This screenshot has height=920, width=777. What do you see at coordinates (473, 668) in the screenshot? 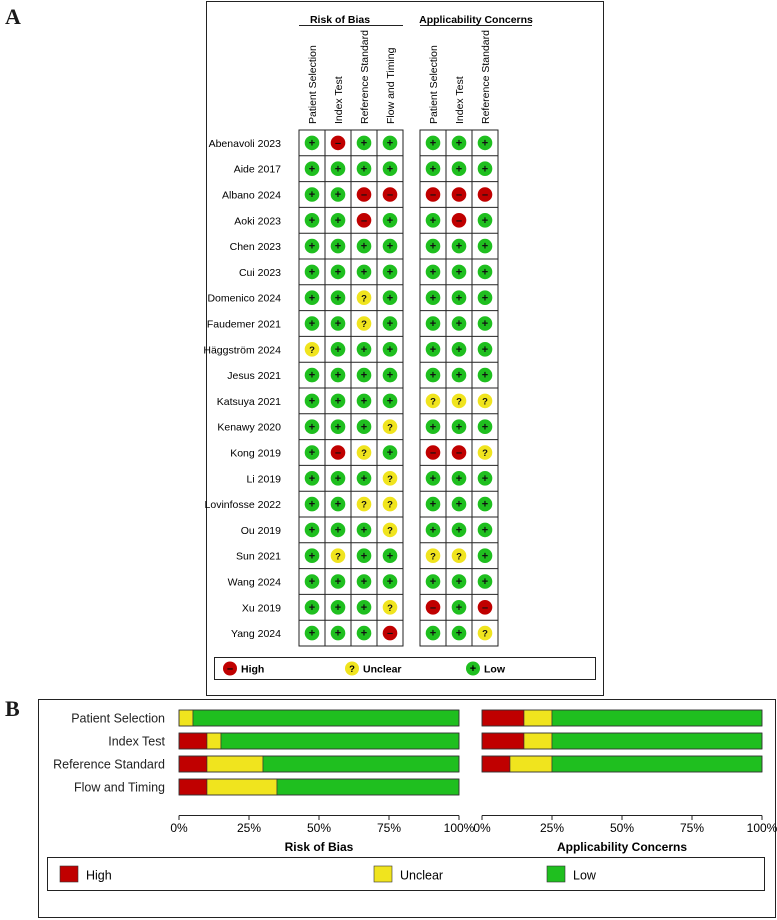
I see `legend-dot-low` at bounding box center [473, 668].